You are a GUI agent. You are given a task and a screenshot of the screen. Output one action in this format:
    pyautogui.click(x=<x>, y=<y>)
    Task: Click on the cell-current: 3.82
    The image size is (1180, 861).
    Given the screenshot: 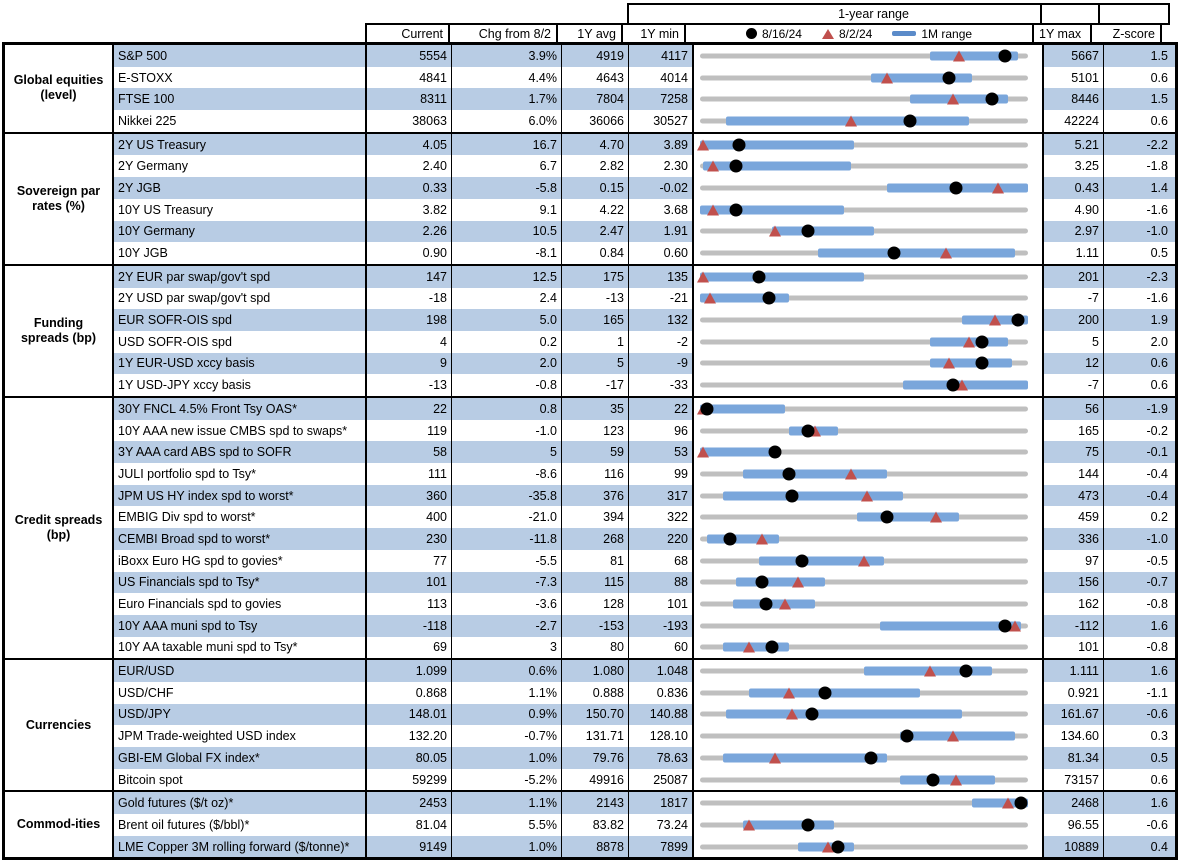 What is the action you would take?
    pyautogui.click(x=409, y=209)
    